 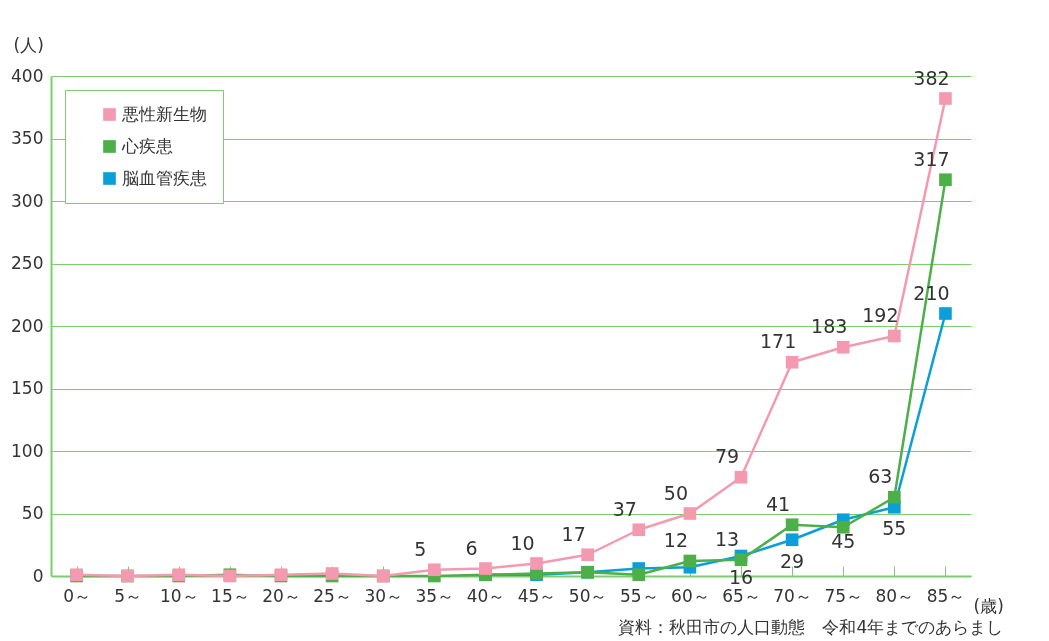 I want to click on data-label: 50, so click(x=675, y=492).